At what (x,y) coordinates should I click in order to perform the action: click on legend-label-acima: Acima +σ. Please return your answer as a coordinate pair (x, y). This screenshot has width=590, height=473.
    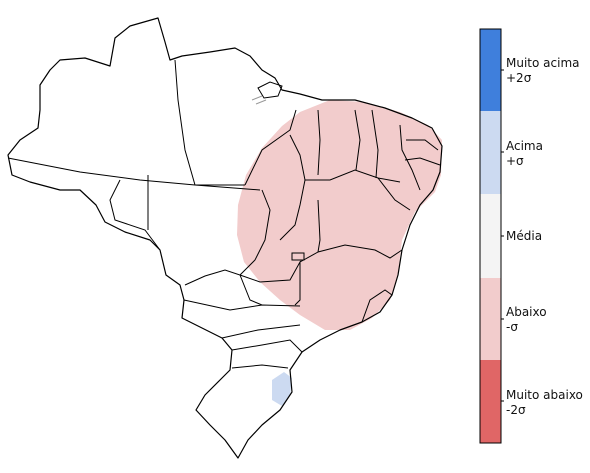
    Looking at the image, I should click on (524, 154).